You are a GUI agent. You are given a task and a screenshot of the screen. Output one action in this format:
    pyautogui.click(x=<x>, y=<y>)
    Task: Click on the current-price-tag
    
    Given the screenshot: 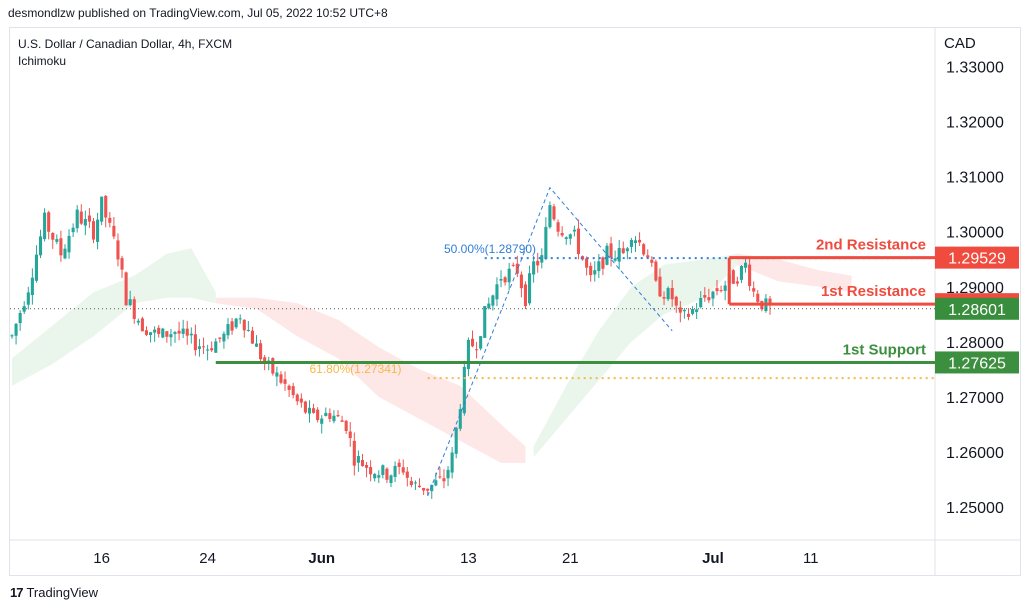 What is the action you would take?
    pyautogui.click(x=977, y=308)
    